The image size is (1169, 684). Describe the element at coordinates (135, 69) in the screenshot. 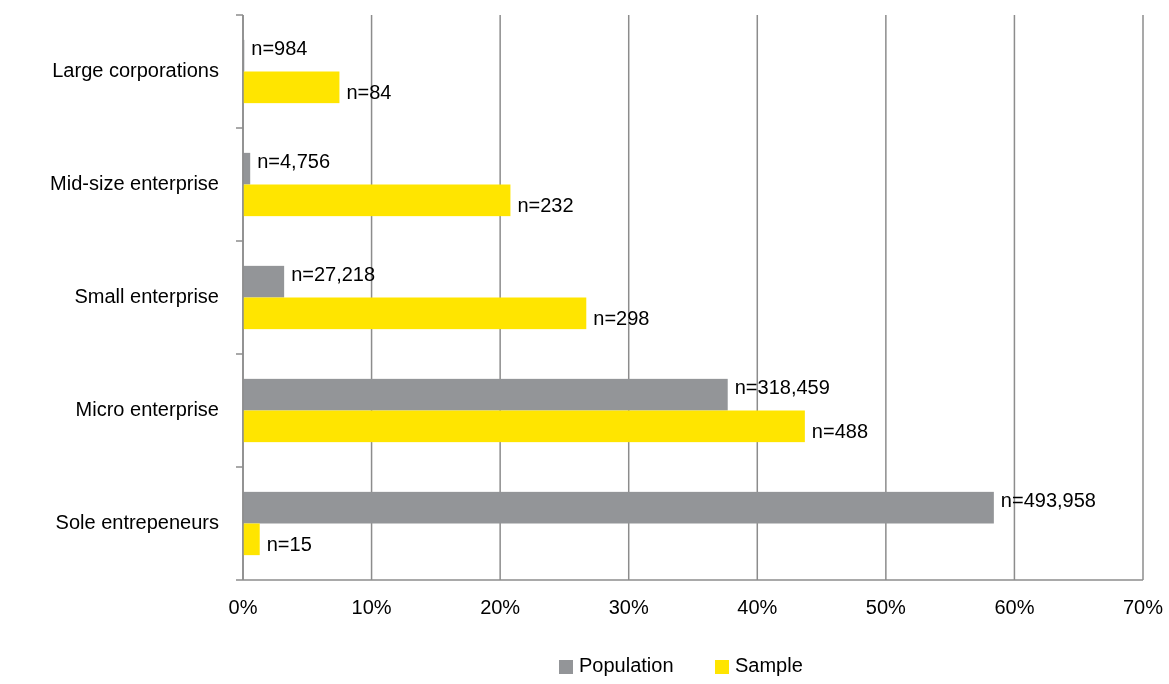

I see `y-tick-label: Large corporations` at that location.